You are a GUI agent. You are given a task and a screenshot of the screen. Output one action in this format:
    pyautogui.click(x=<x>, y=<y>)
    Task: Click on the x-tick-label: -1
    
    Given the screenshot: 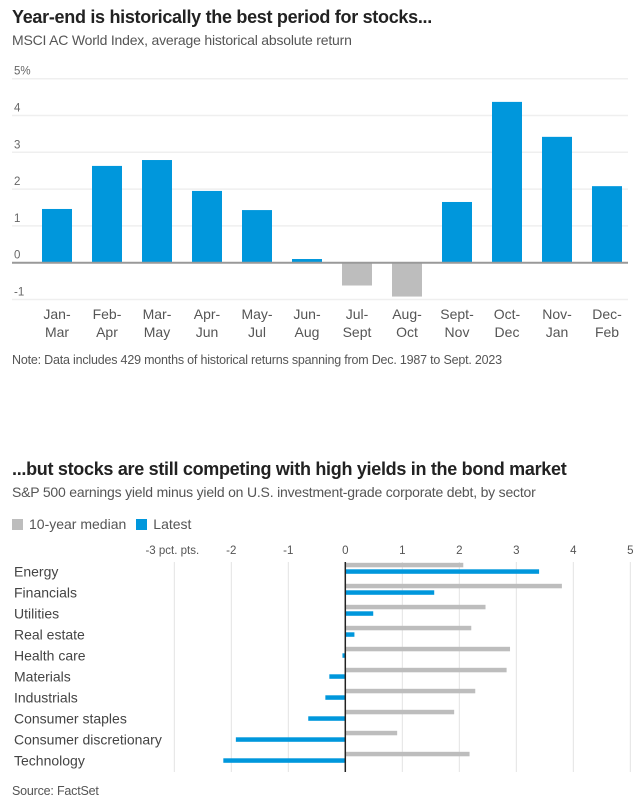 What is the action you would take?
    pyautogui.click(x=288, y=551)
    